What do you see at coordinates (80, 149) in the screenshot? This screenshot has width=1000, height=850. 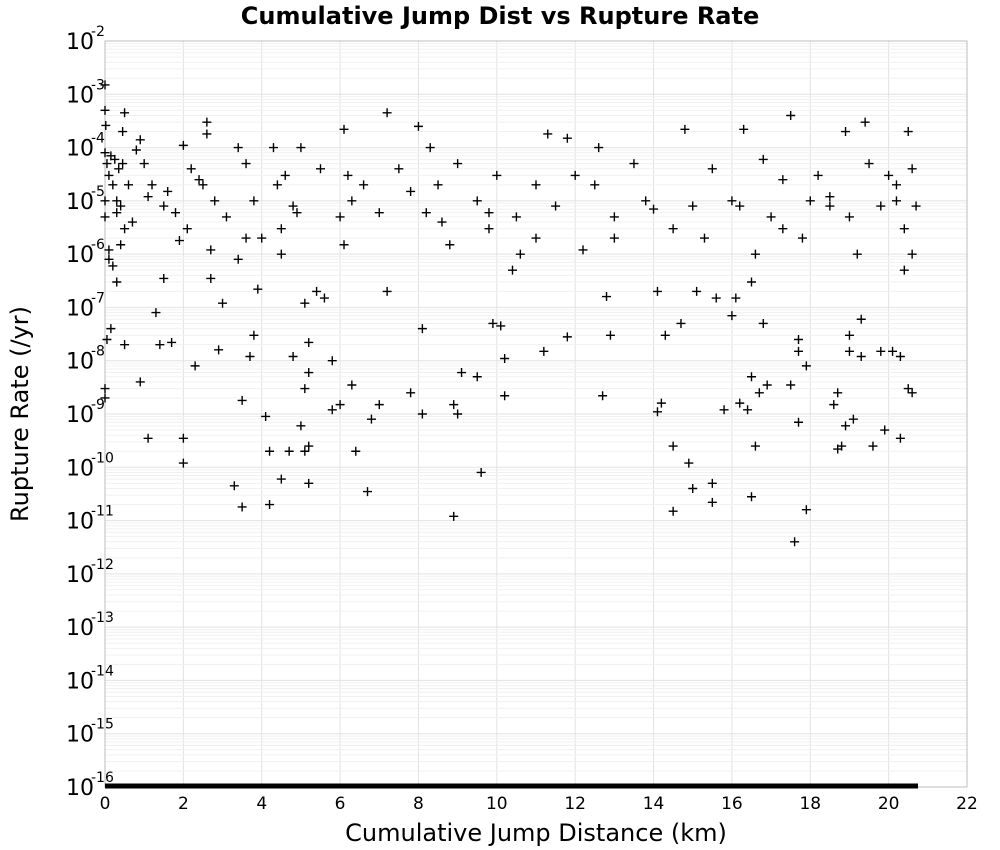 I see `y-tick-label-12: 10` at bounding box center [80, 149].